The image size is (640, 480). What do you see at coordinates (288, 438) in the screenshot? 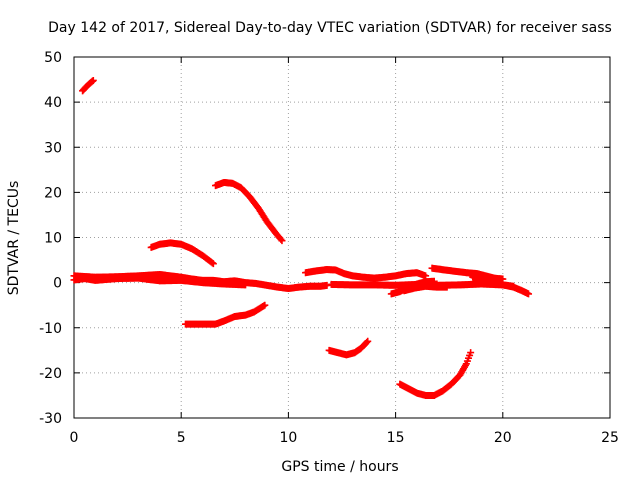
I see `x-tick-label: 10` at bounding box center [288, 438].